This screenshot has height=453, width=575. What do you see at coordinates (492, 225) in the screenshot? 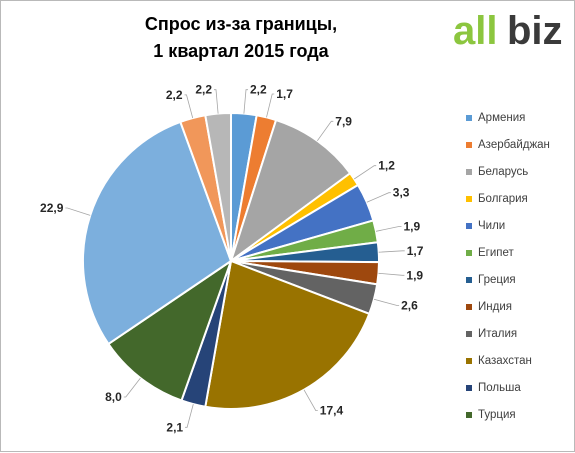
I see `legend-label: Чили` at bounding box center [492, 225].